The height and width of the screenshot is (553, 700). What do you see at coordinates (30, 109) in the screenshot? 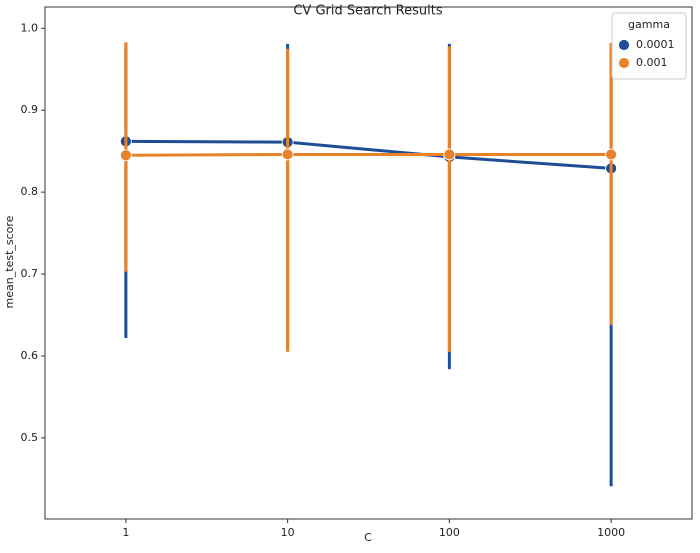
I see `y-tick-label: 0.9` at bounding box center [30, 109].